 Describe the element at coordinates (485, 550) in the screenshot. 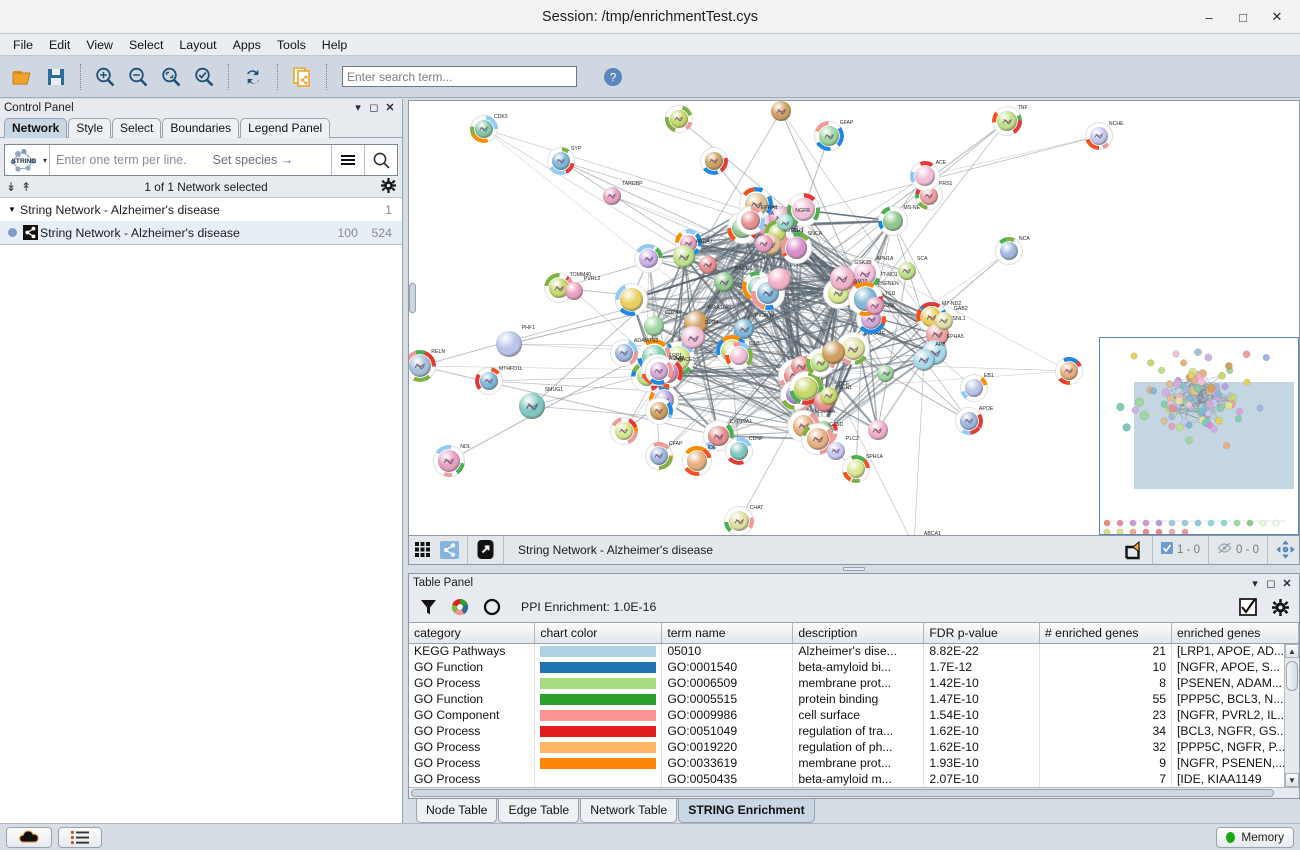

I see `export-image-icon` at that location.